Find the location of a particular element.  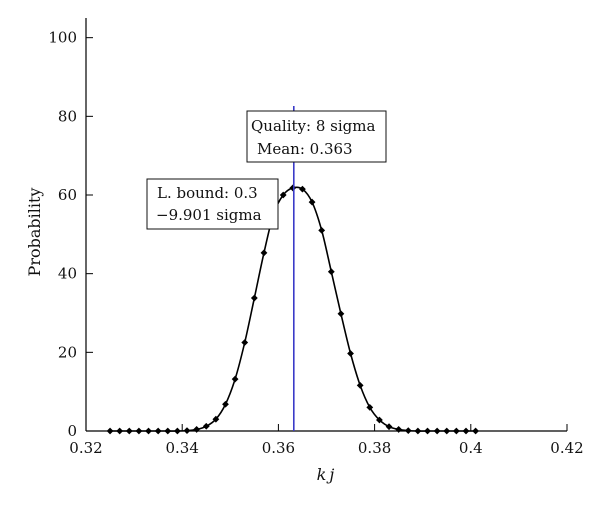

annotation-lower-bound-line-1: L. bound: 0.3 is located at coordinates (207, 193).